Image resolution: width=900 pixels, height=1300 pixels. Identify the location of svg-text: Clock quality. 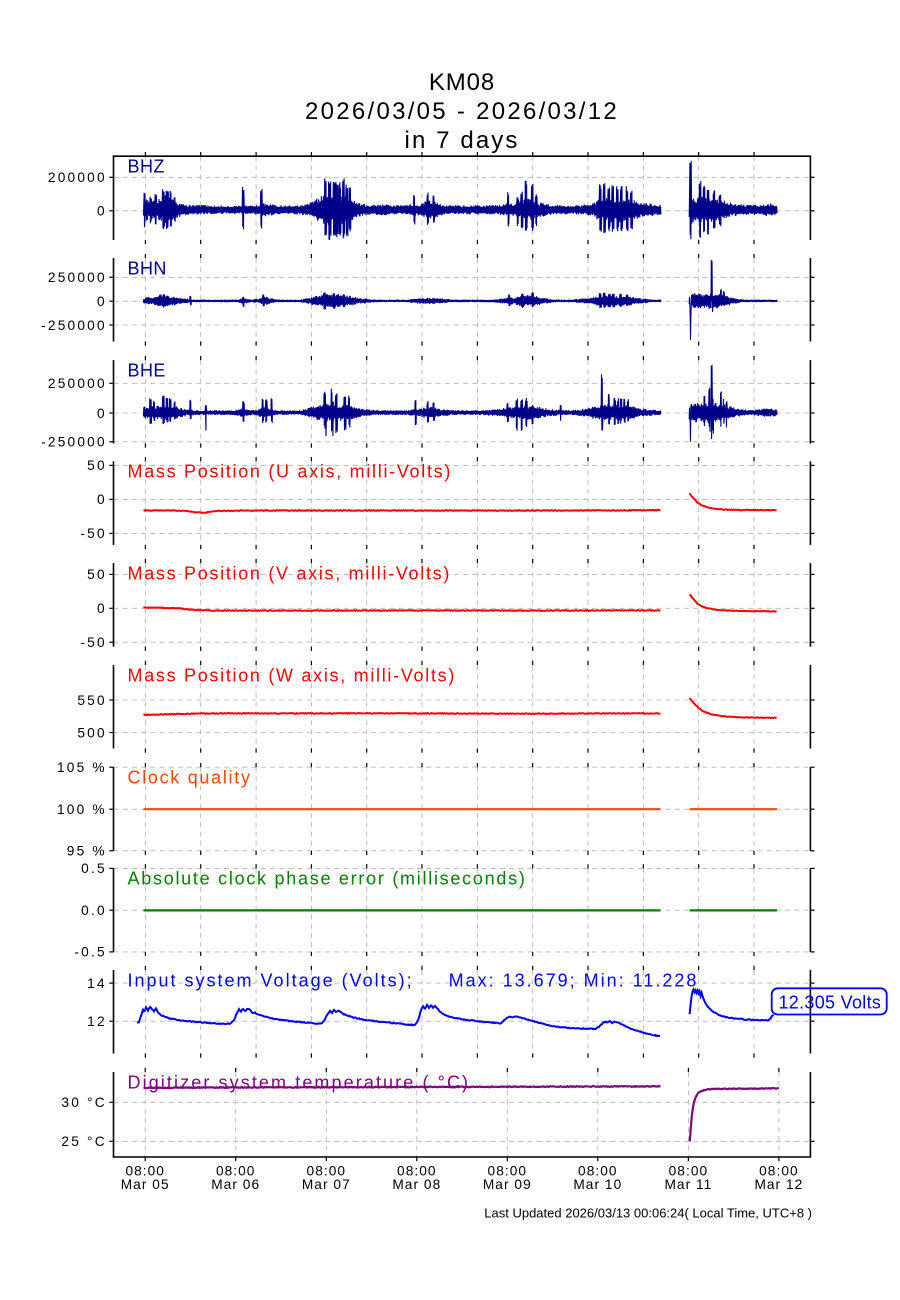
(190, 778).